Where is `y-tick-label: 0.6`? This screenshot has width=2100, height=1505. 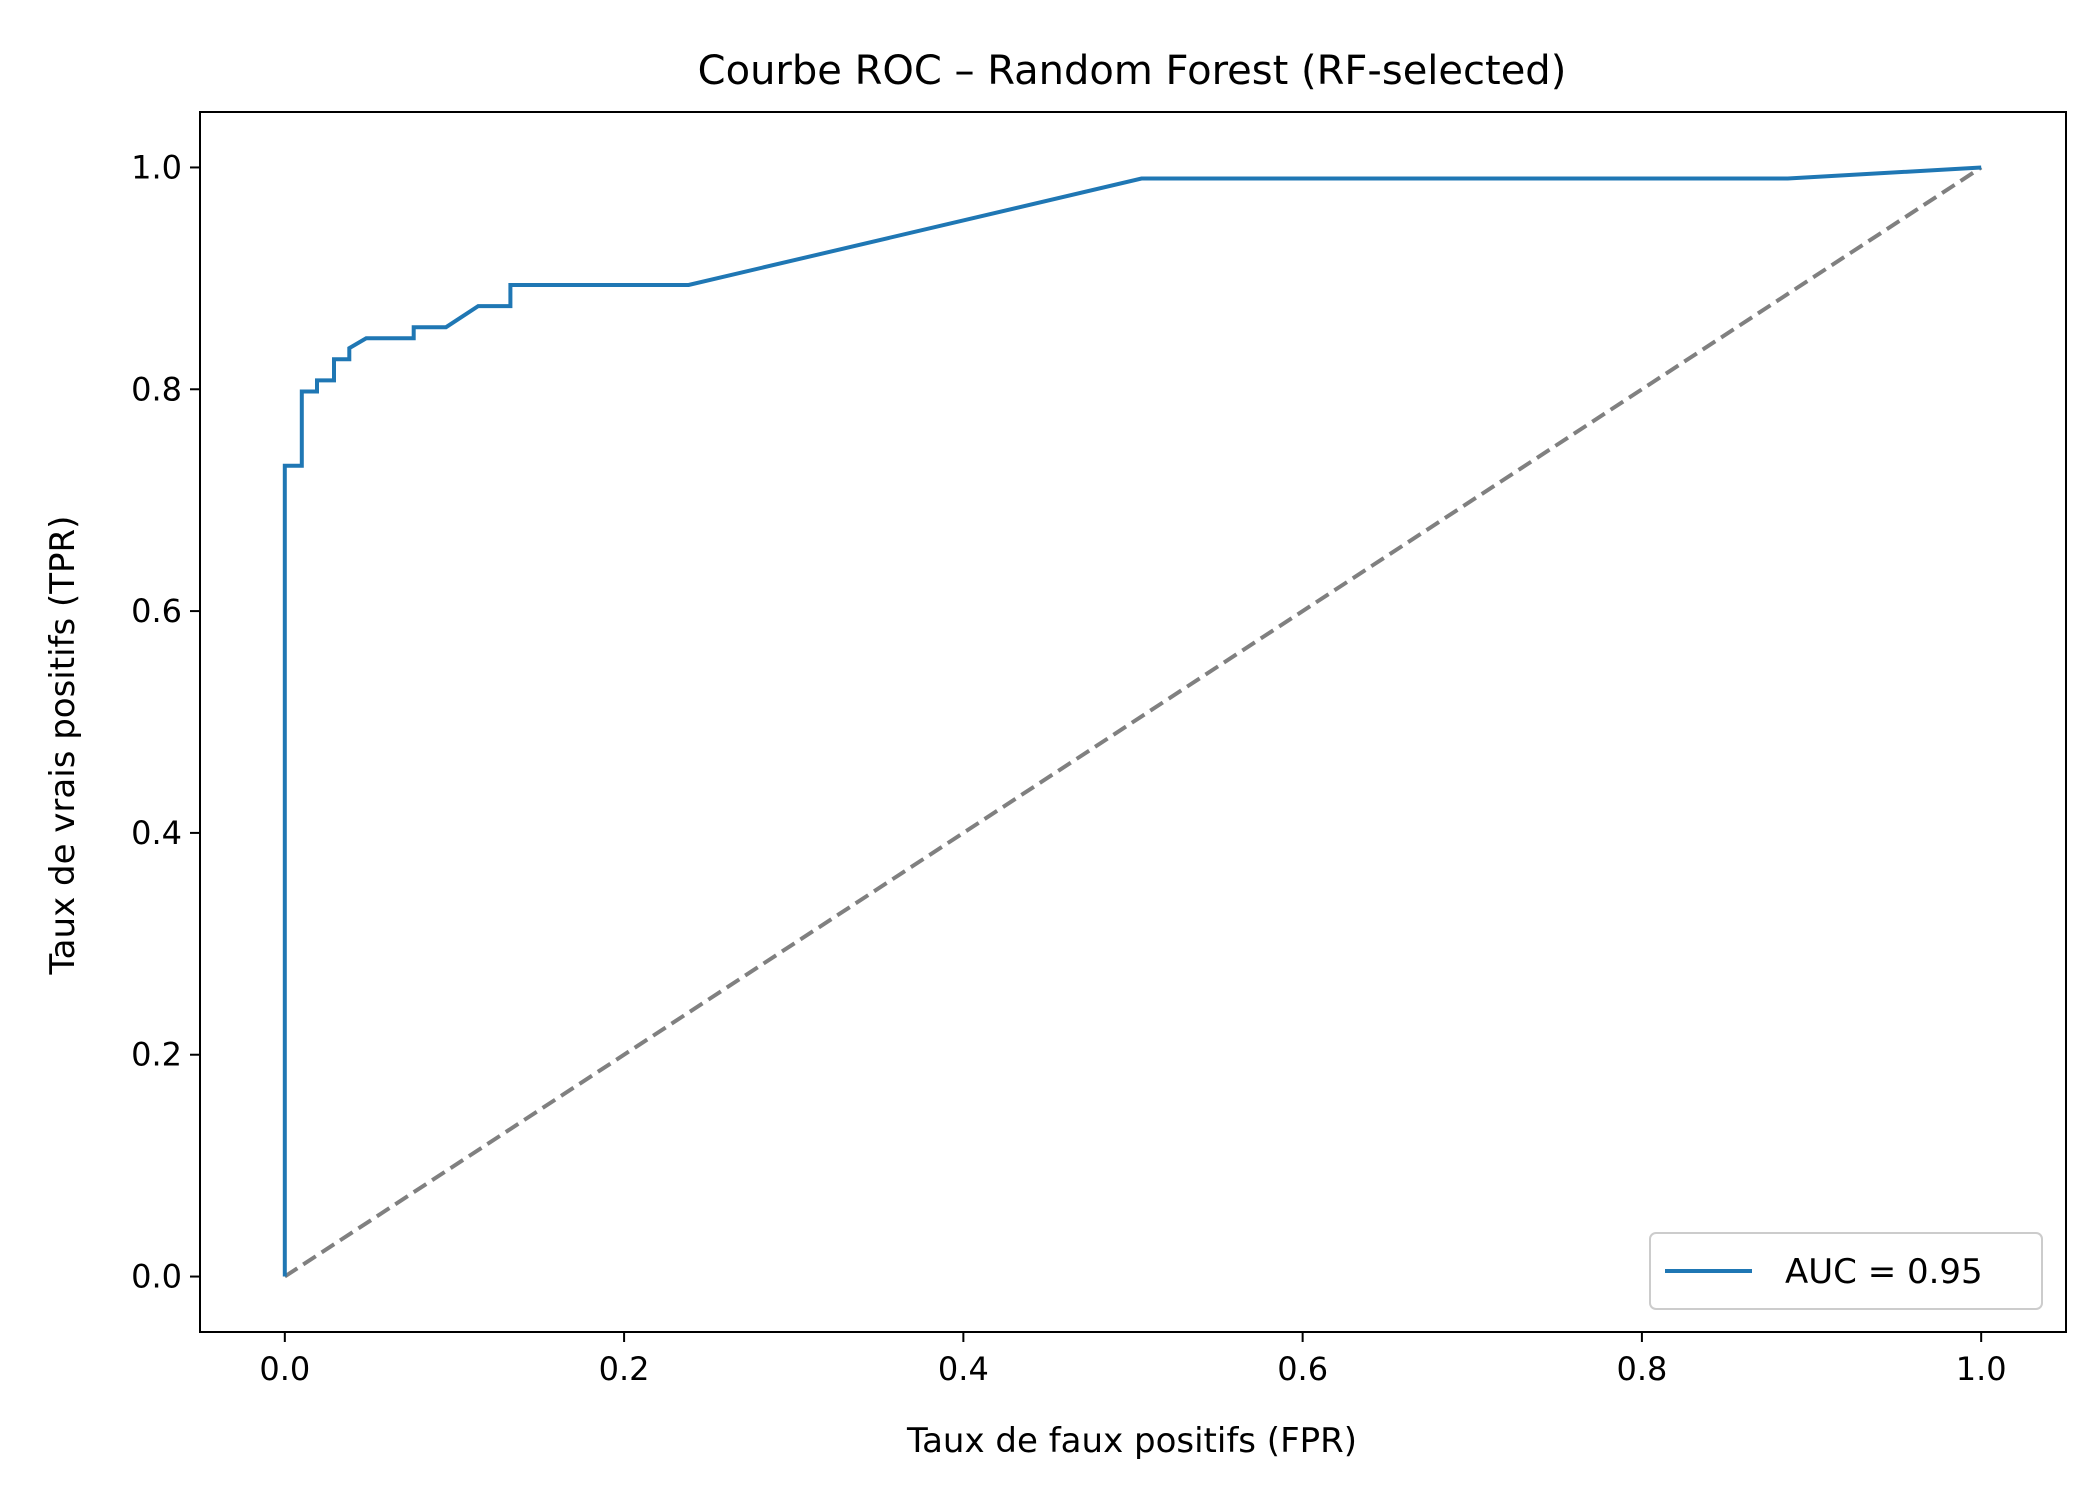 y-tick-label: 0.6 is located at coordinates (156, 611).